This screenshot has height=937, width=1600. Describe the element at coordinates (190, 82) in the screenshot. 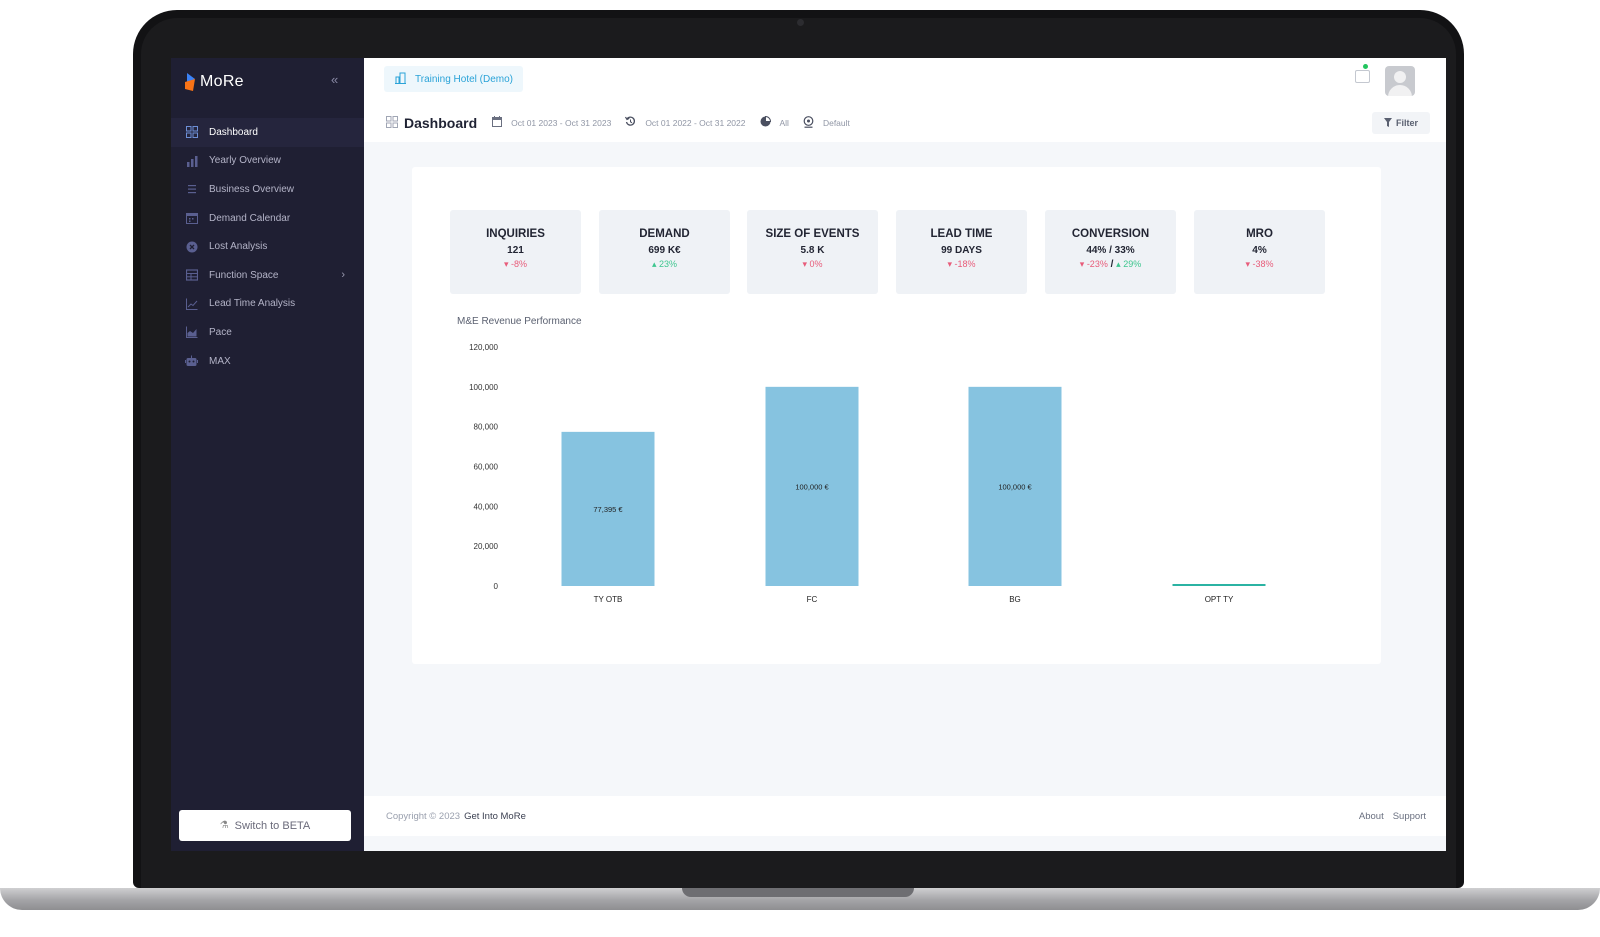

I see `logo-mark-icon` at that location.